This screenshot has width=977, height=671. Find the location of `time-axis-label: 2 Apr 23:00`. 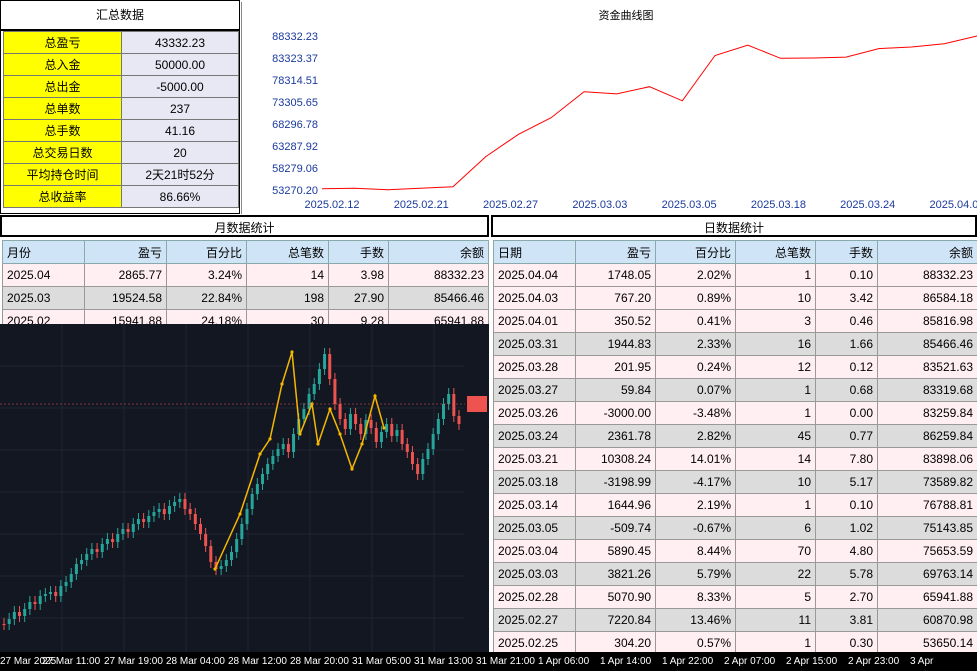

time-axis-label: 2 Apr 23:00 is located at coordinates (874, 661).